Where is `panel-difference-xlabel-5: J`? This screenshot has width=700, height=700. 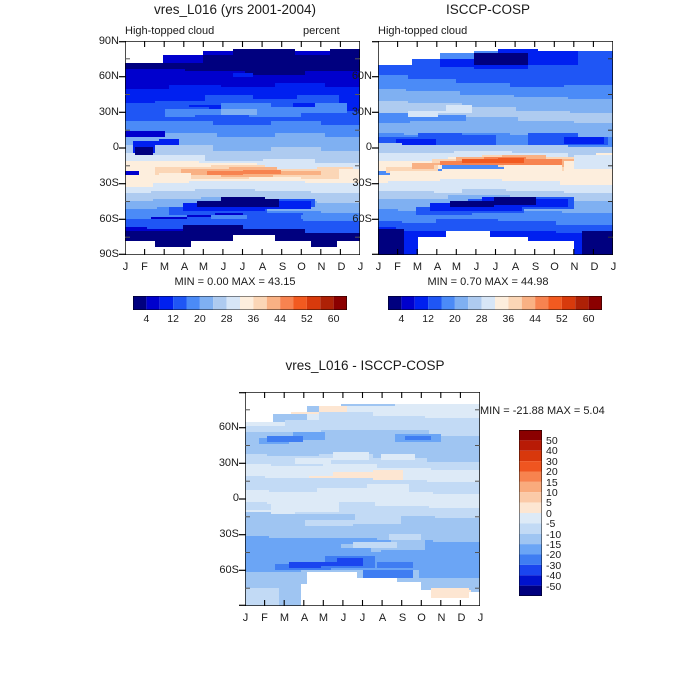 panel-difference-xlabel-5: J is located at coordinates (343, 618).